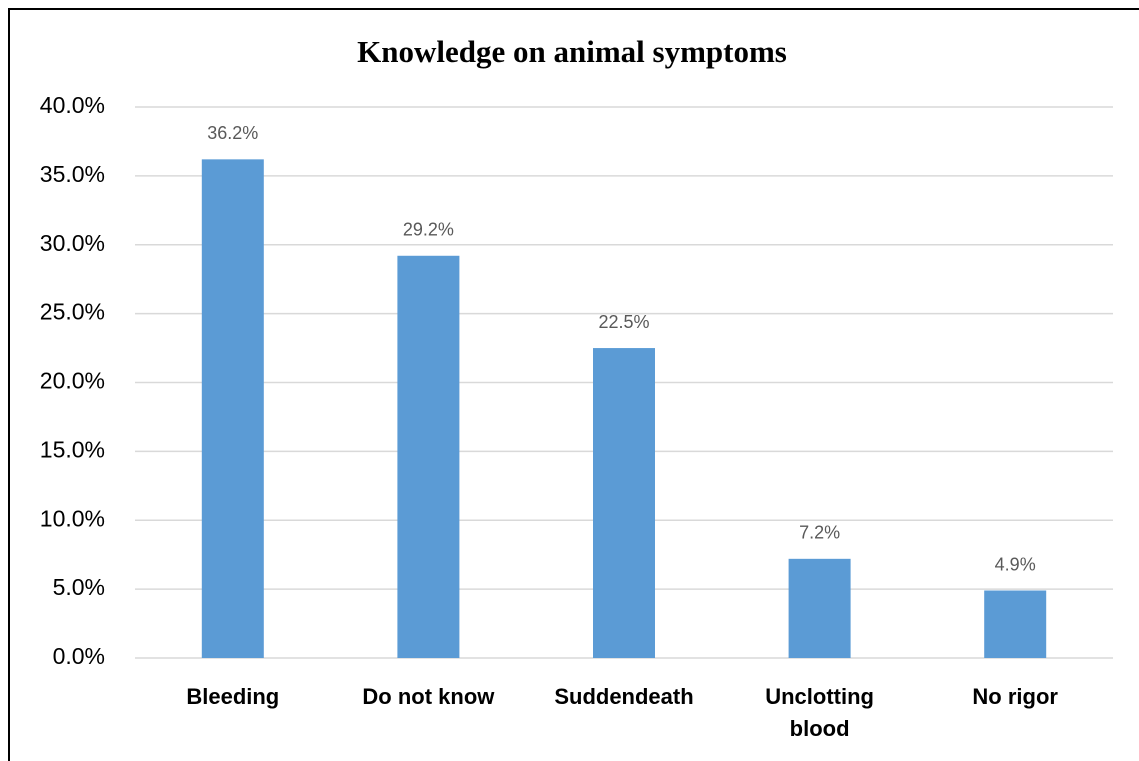  I want to click on data-label: 7.2%, so click(819, 533).